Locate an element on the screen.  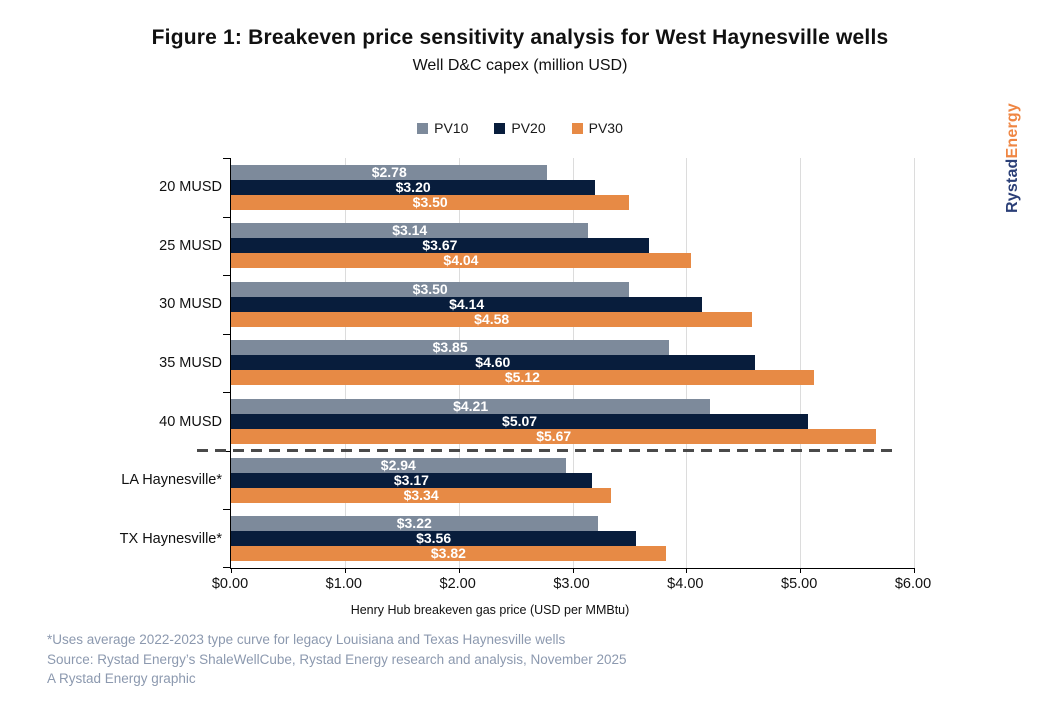
category-label-40-musd: 40 MUSD is located at coordinates (190, 421).